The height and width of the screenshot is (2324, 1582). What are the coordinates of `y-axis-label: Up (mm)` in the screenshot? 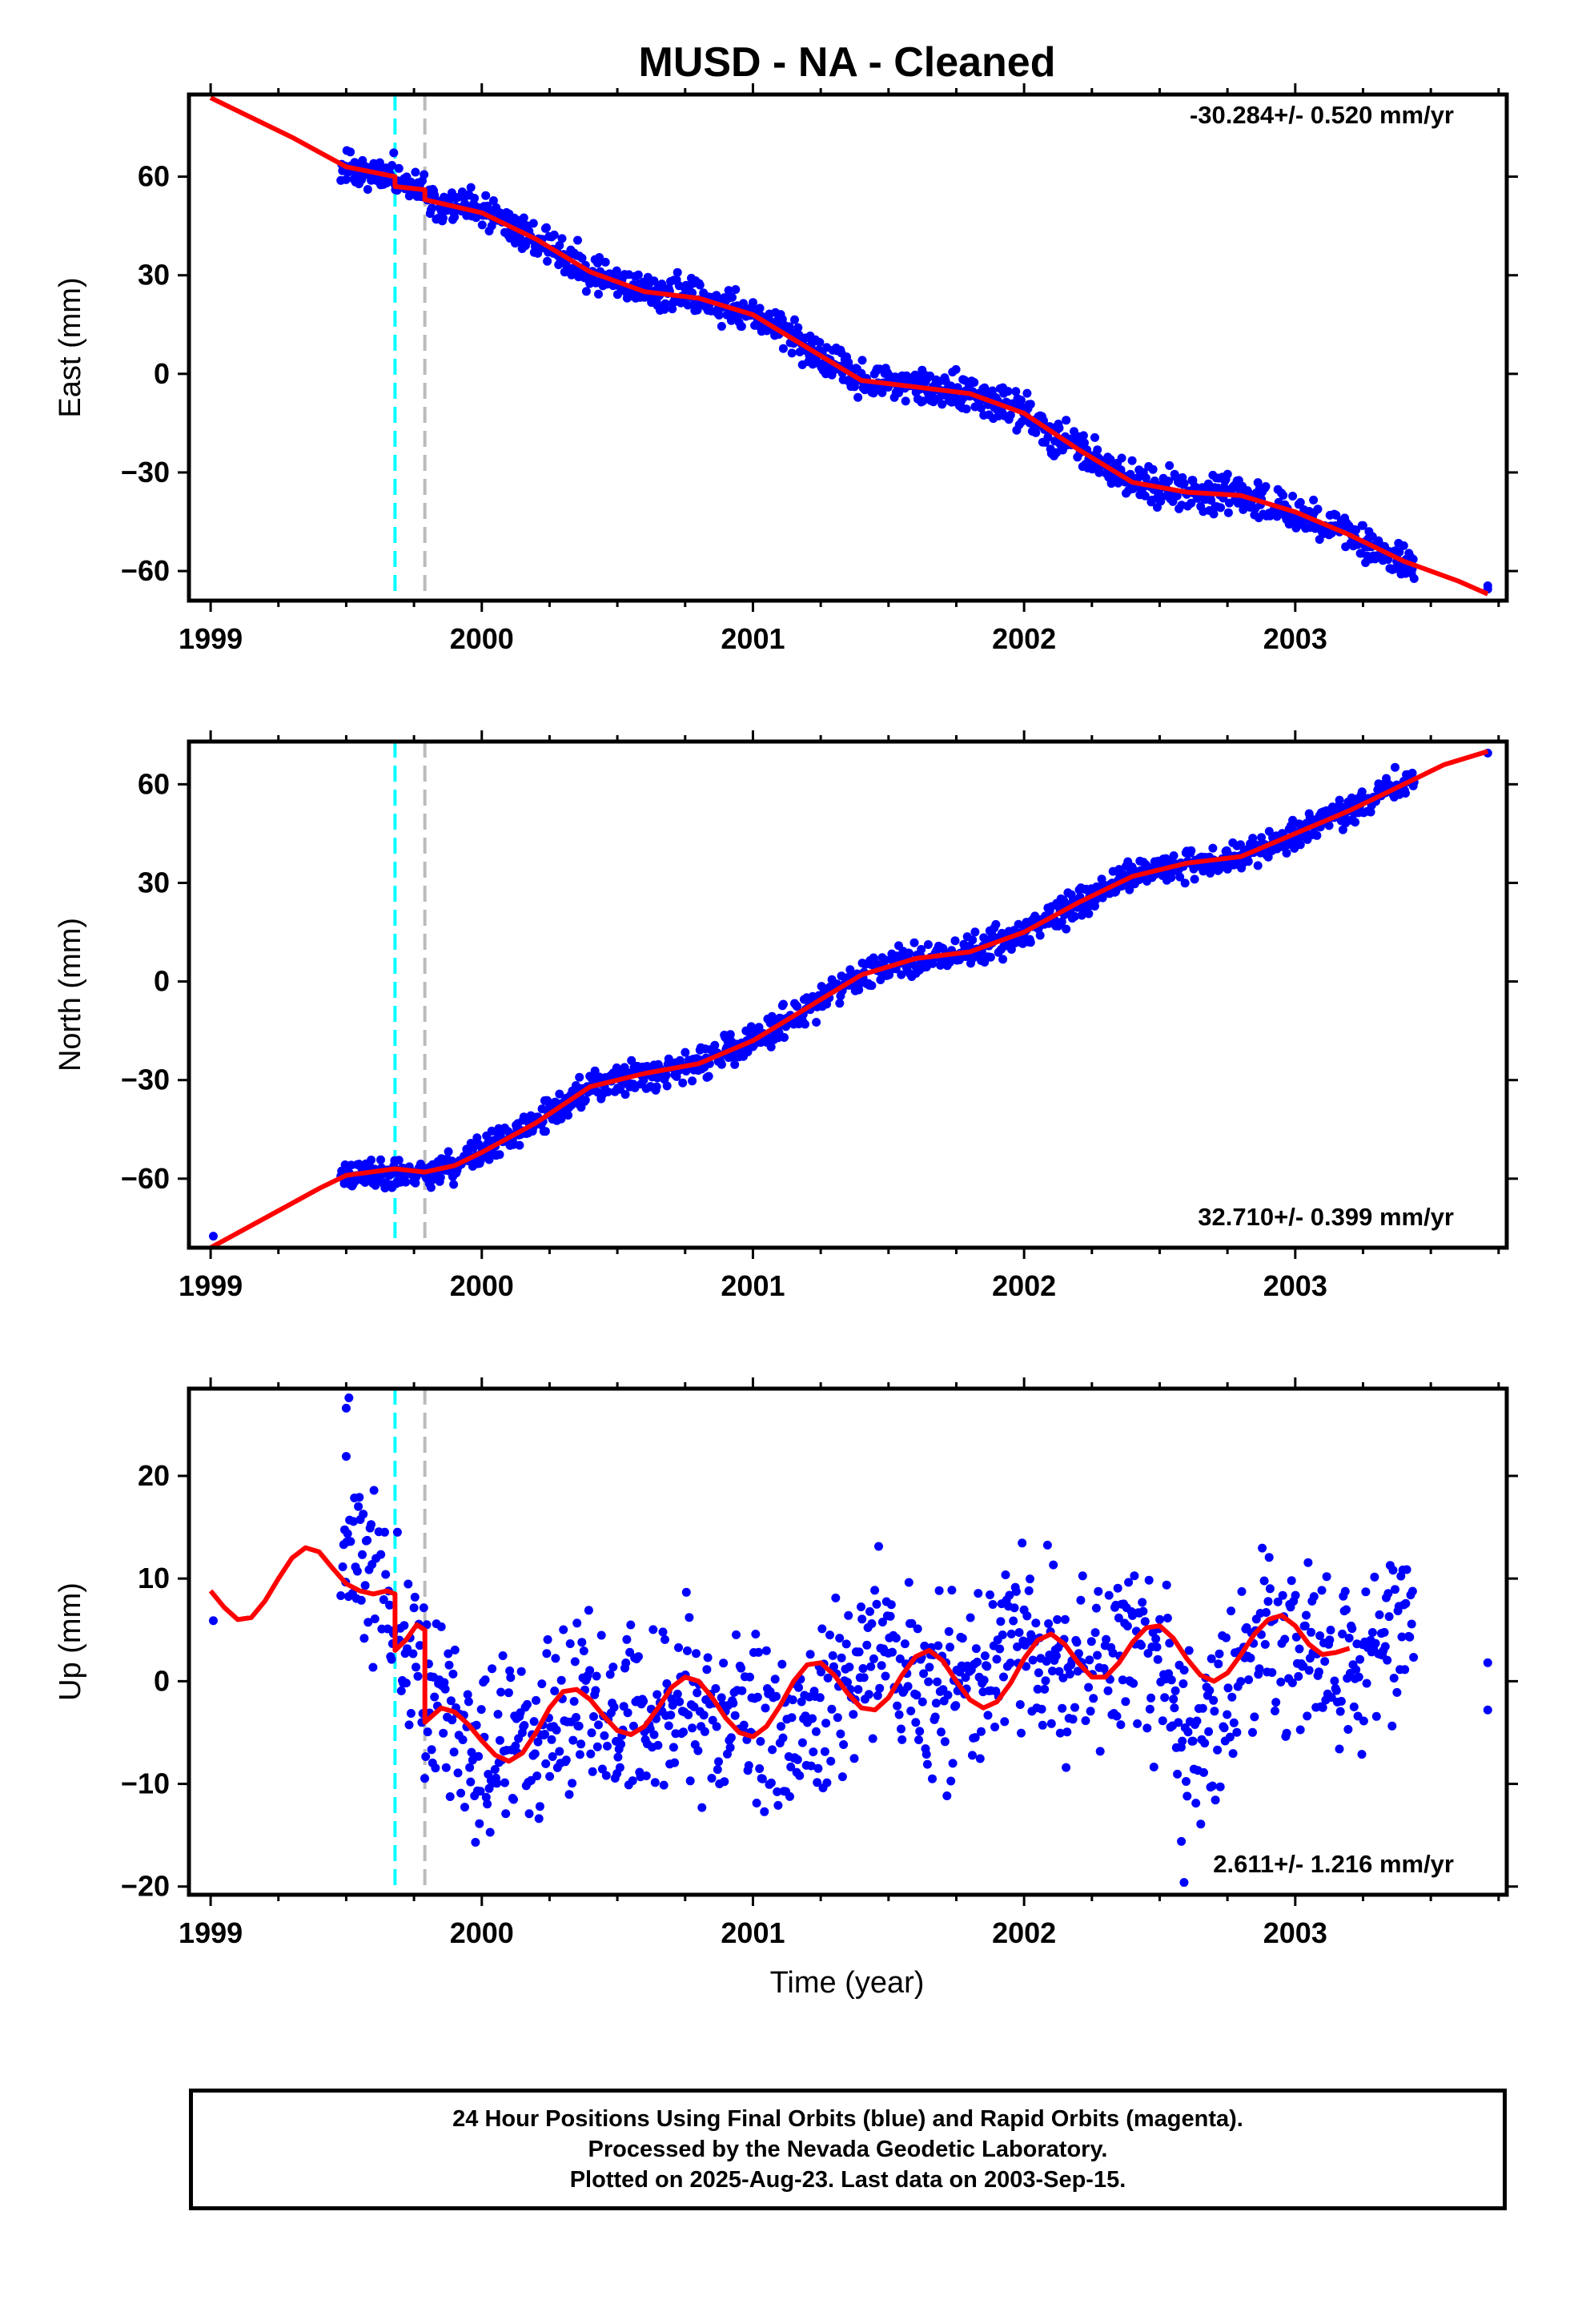 It's located at (70, 1642).